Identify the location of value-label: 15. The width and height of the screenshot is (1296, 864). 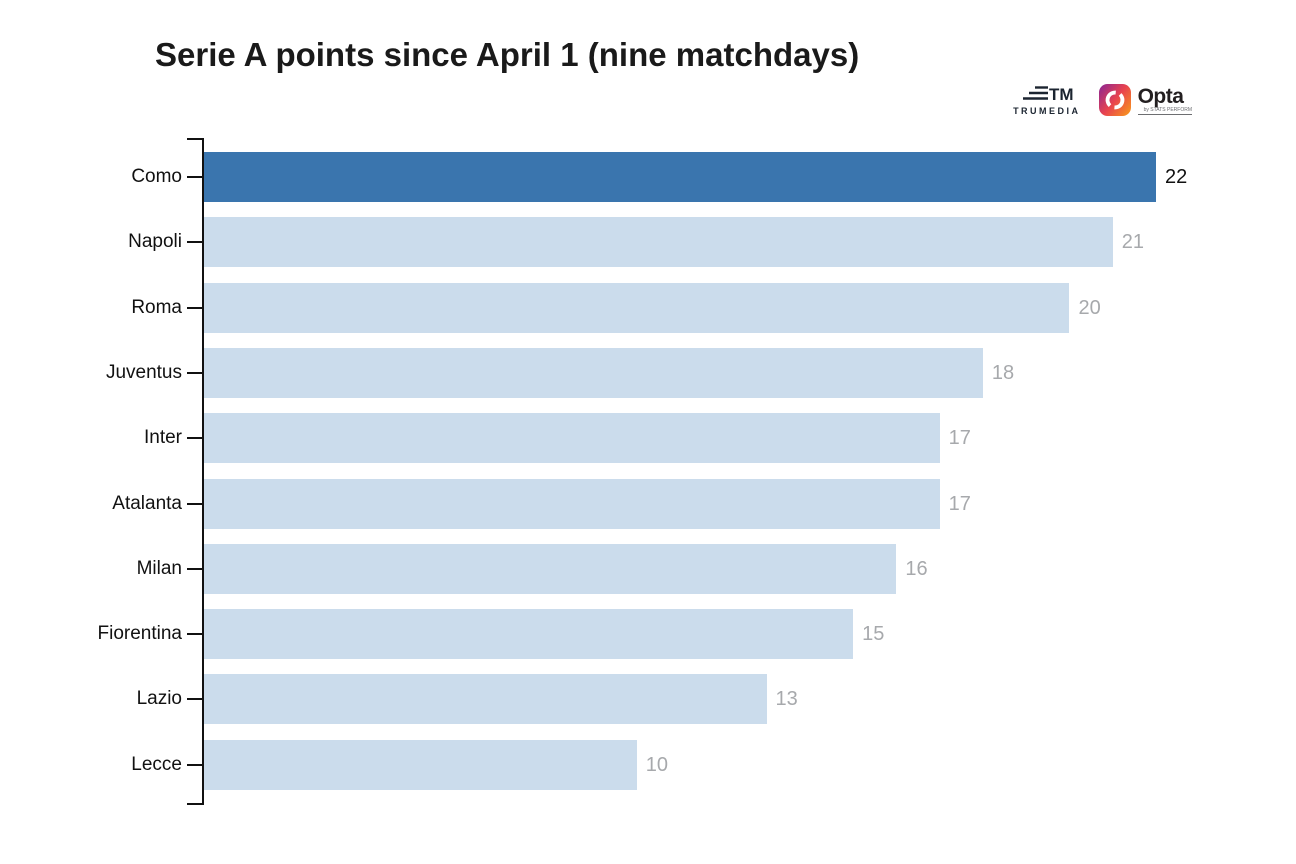
(873, 634).